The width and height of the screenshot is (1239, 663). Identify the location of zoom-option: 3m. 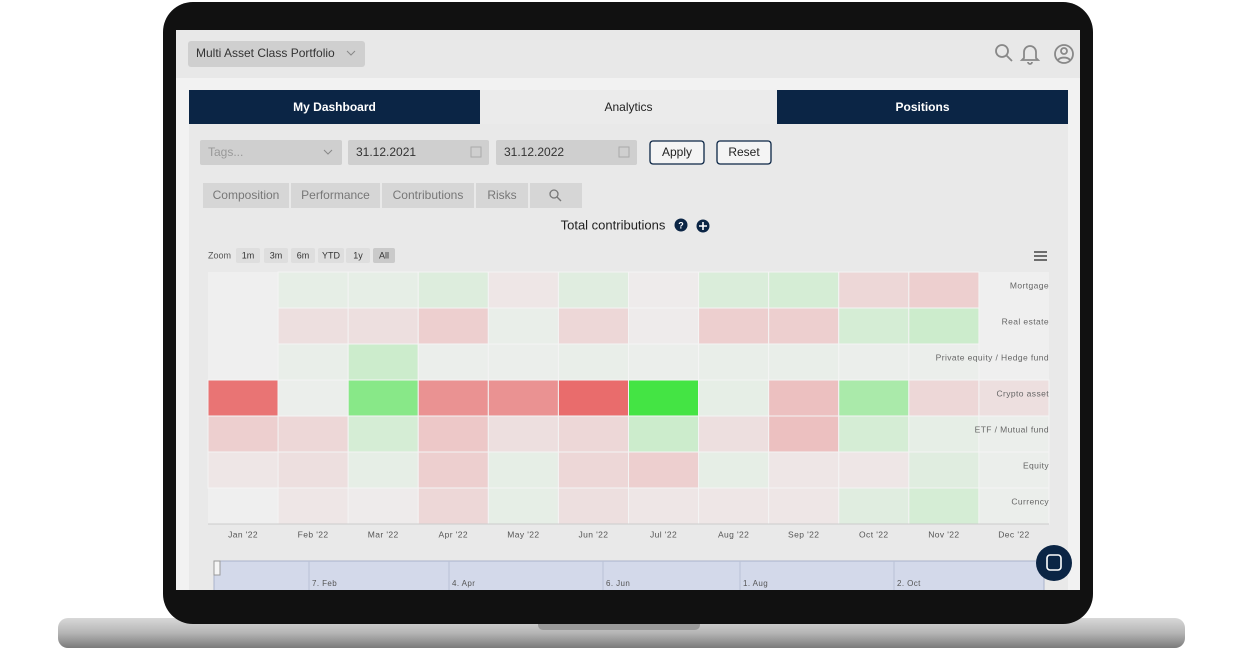
(276, 255).